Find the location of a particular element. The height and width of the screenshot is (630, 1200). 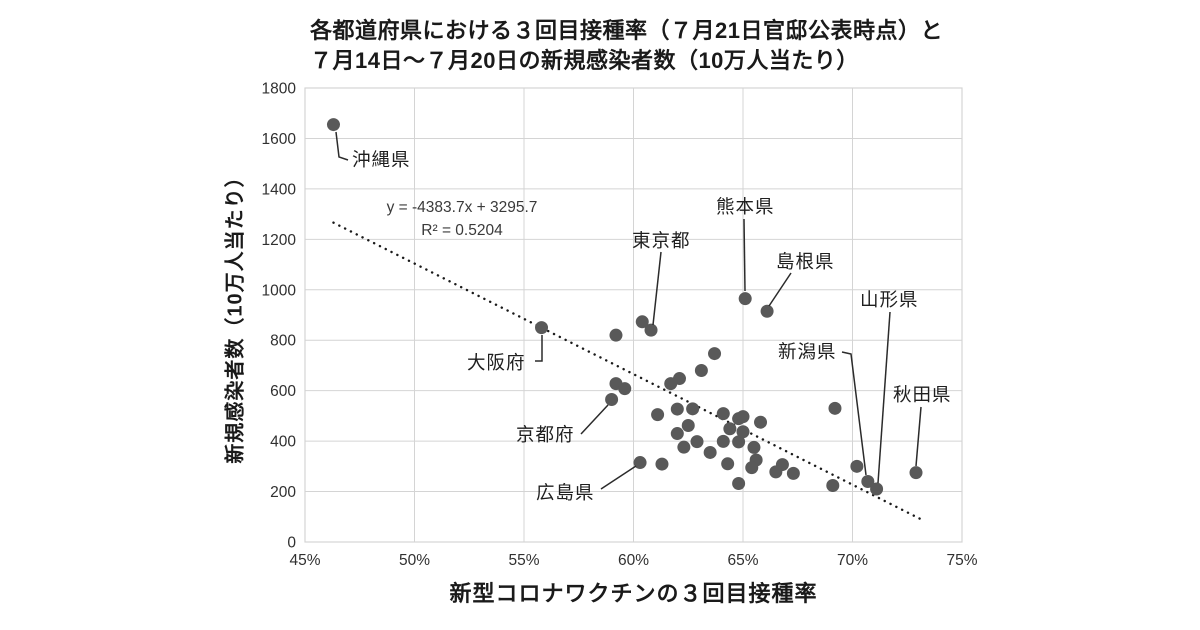

annotation-label-yamagata: 山形県 is located at coordinates (889, 299).